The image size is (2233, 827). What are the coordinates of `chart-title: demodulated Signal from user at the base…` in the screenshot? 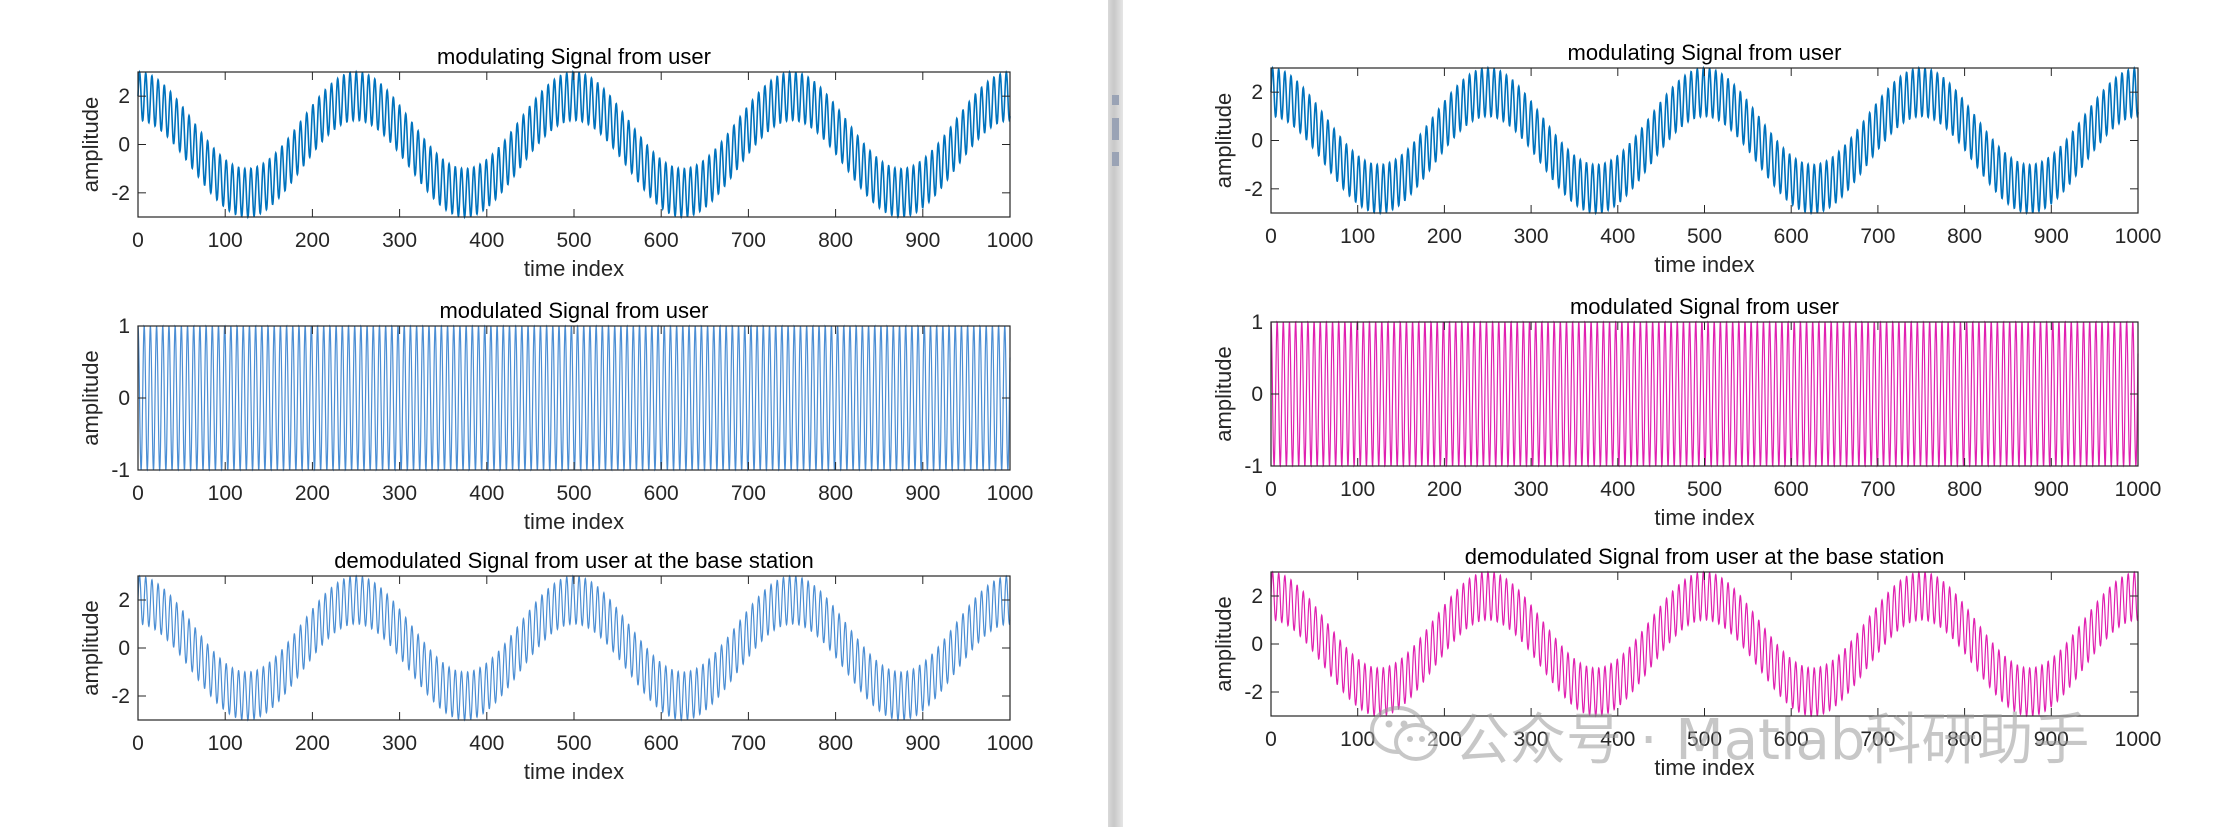 It's located at (573, 560).